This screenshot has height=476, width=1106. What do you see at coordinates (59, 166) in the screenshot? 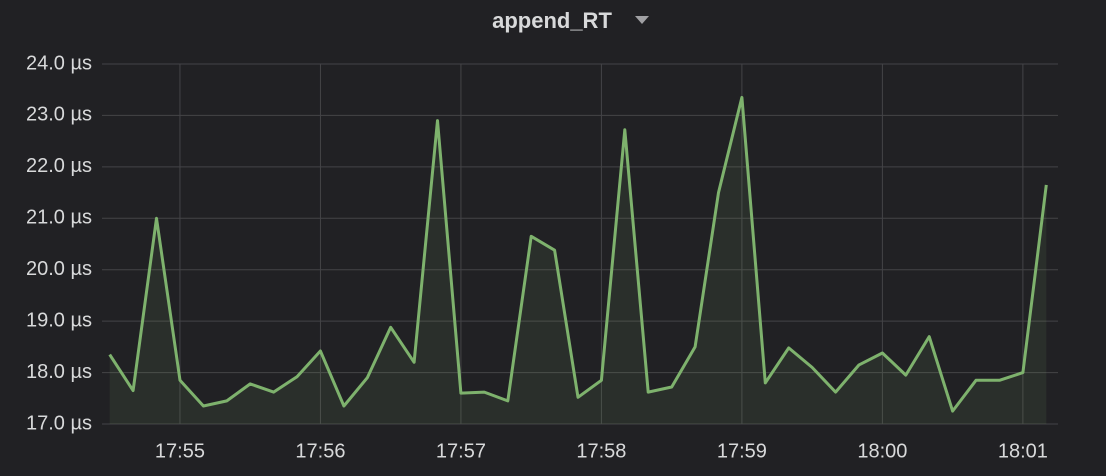
I see `y-tick-label: 22.0 µs` at bounding box center [59, 166].